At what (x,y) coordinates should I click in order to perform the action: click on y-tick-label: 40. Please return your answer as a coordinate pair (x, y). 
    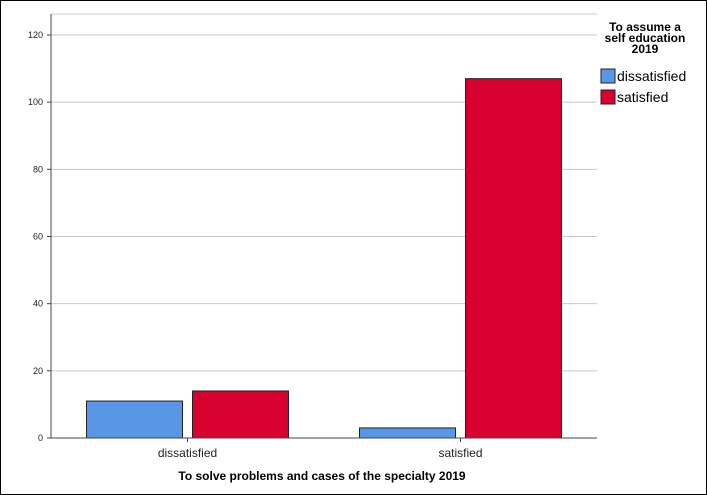
    Looking at the image, I should click on (38, 304).